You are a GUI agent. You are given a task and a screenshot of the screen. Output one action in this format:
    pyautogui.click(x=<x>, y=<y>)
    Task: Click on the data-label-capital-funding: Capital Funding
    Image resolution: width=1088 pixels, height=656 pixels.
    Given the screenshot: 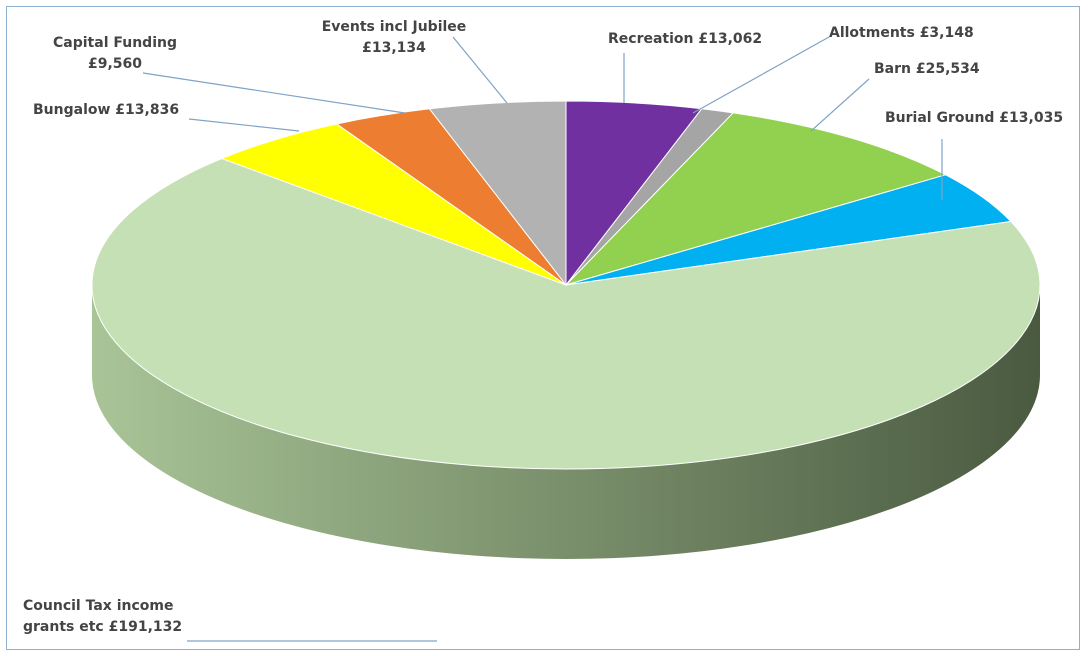 What is the action you would take?
    pyautogui.click(x=115, y=43)
    